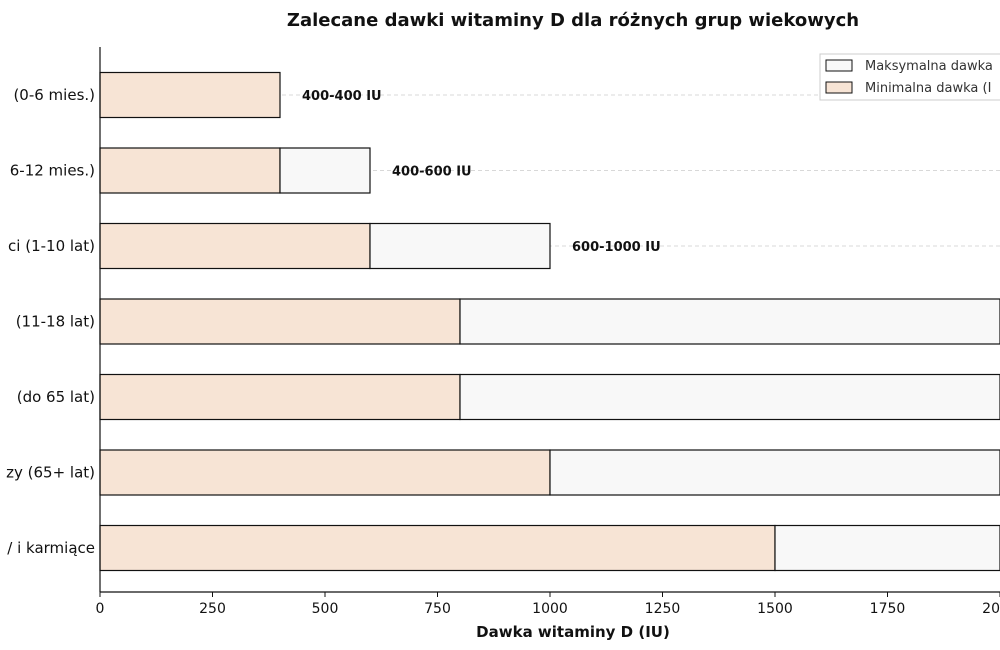 The width and height of the screenshot is (1000, 650). Describe the element at coordinates (54, 95) in the screenshot. I see `category-label: (0-6 mies.)` at that location.